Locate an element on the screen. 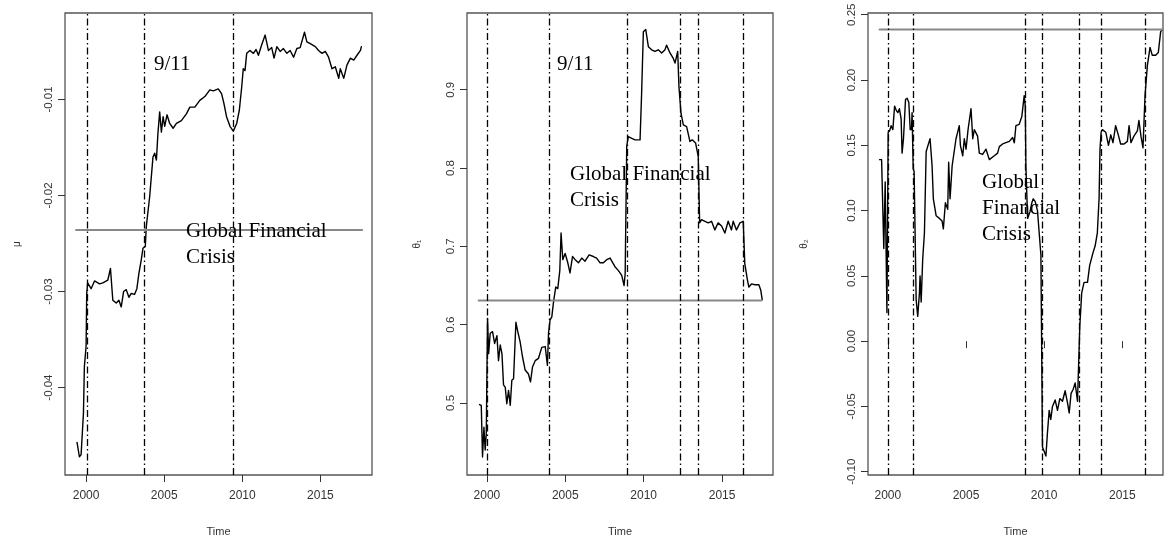 This screenshot has height=537, width=1164. y-tick-label: -0.05 is located at coordinates (851, 406).